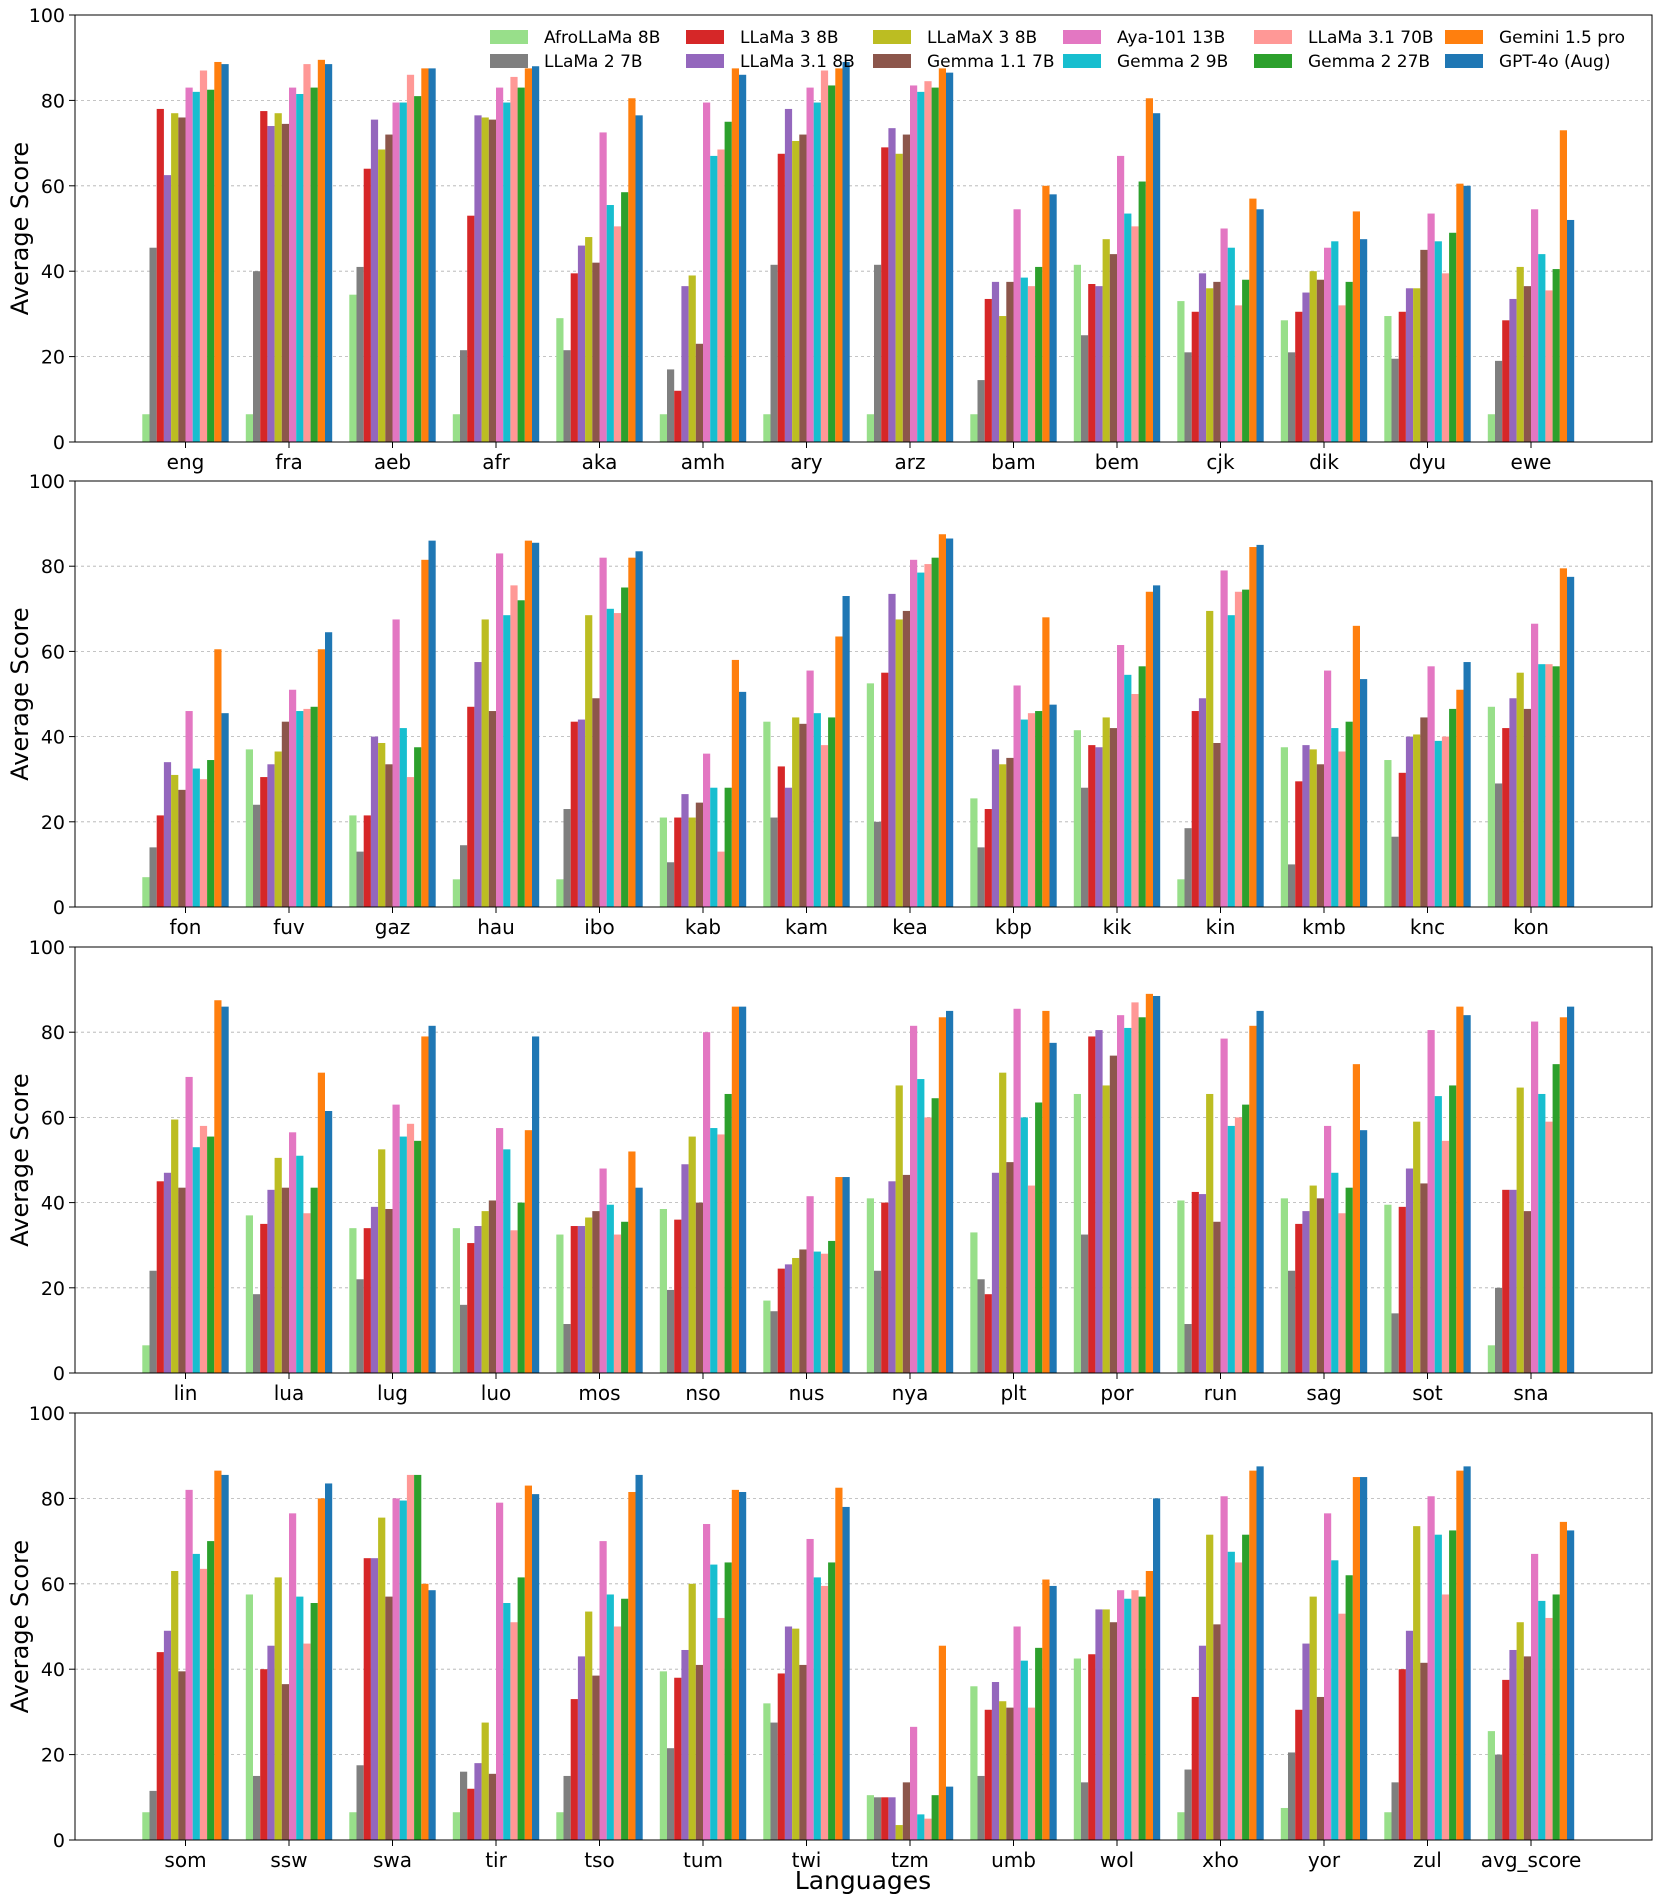 The height and width of the screenshot is (1898, 1661). What do you see at coordinates (392, 462) in the screenshot?
I see `x-tick-label: aeb` at bounding box center [392, 462].